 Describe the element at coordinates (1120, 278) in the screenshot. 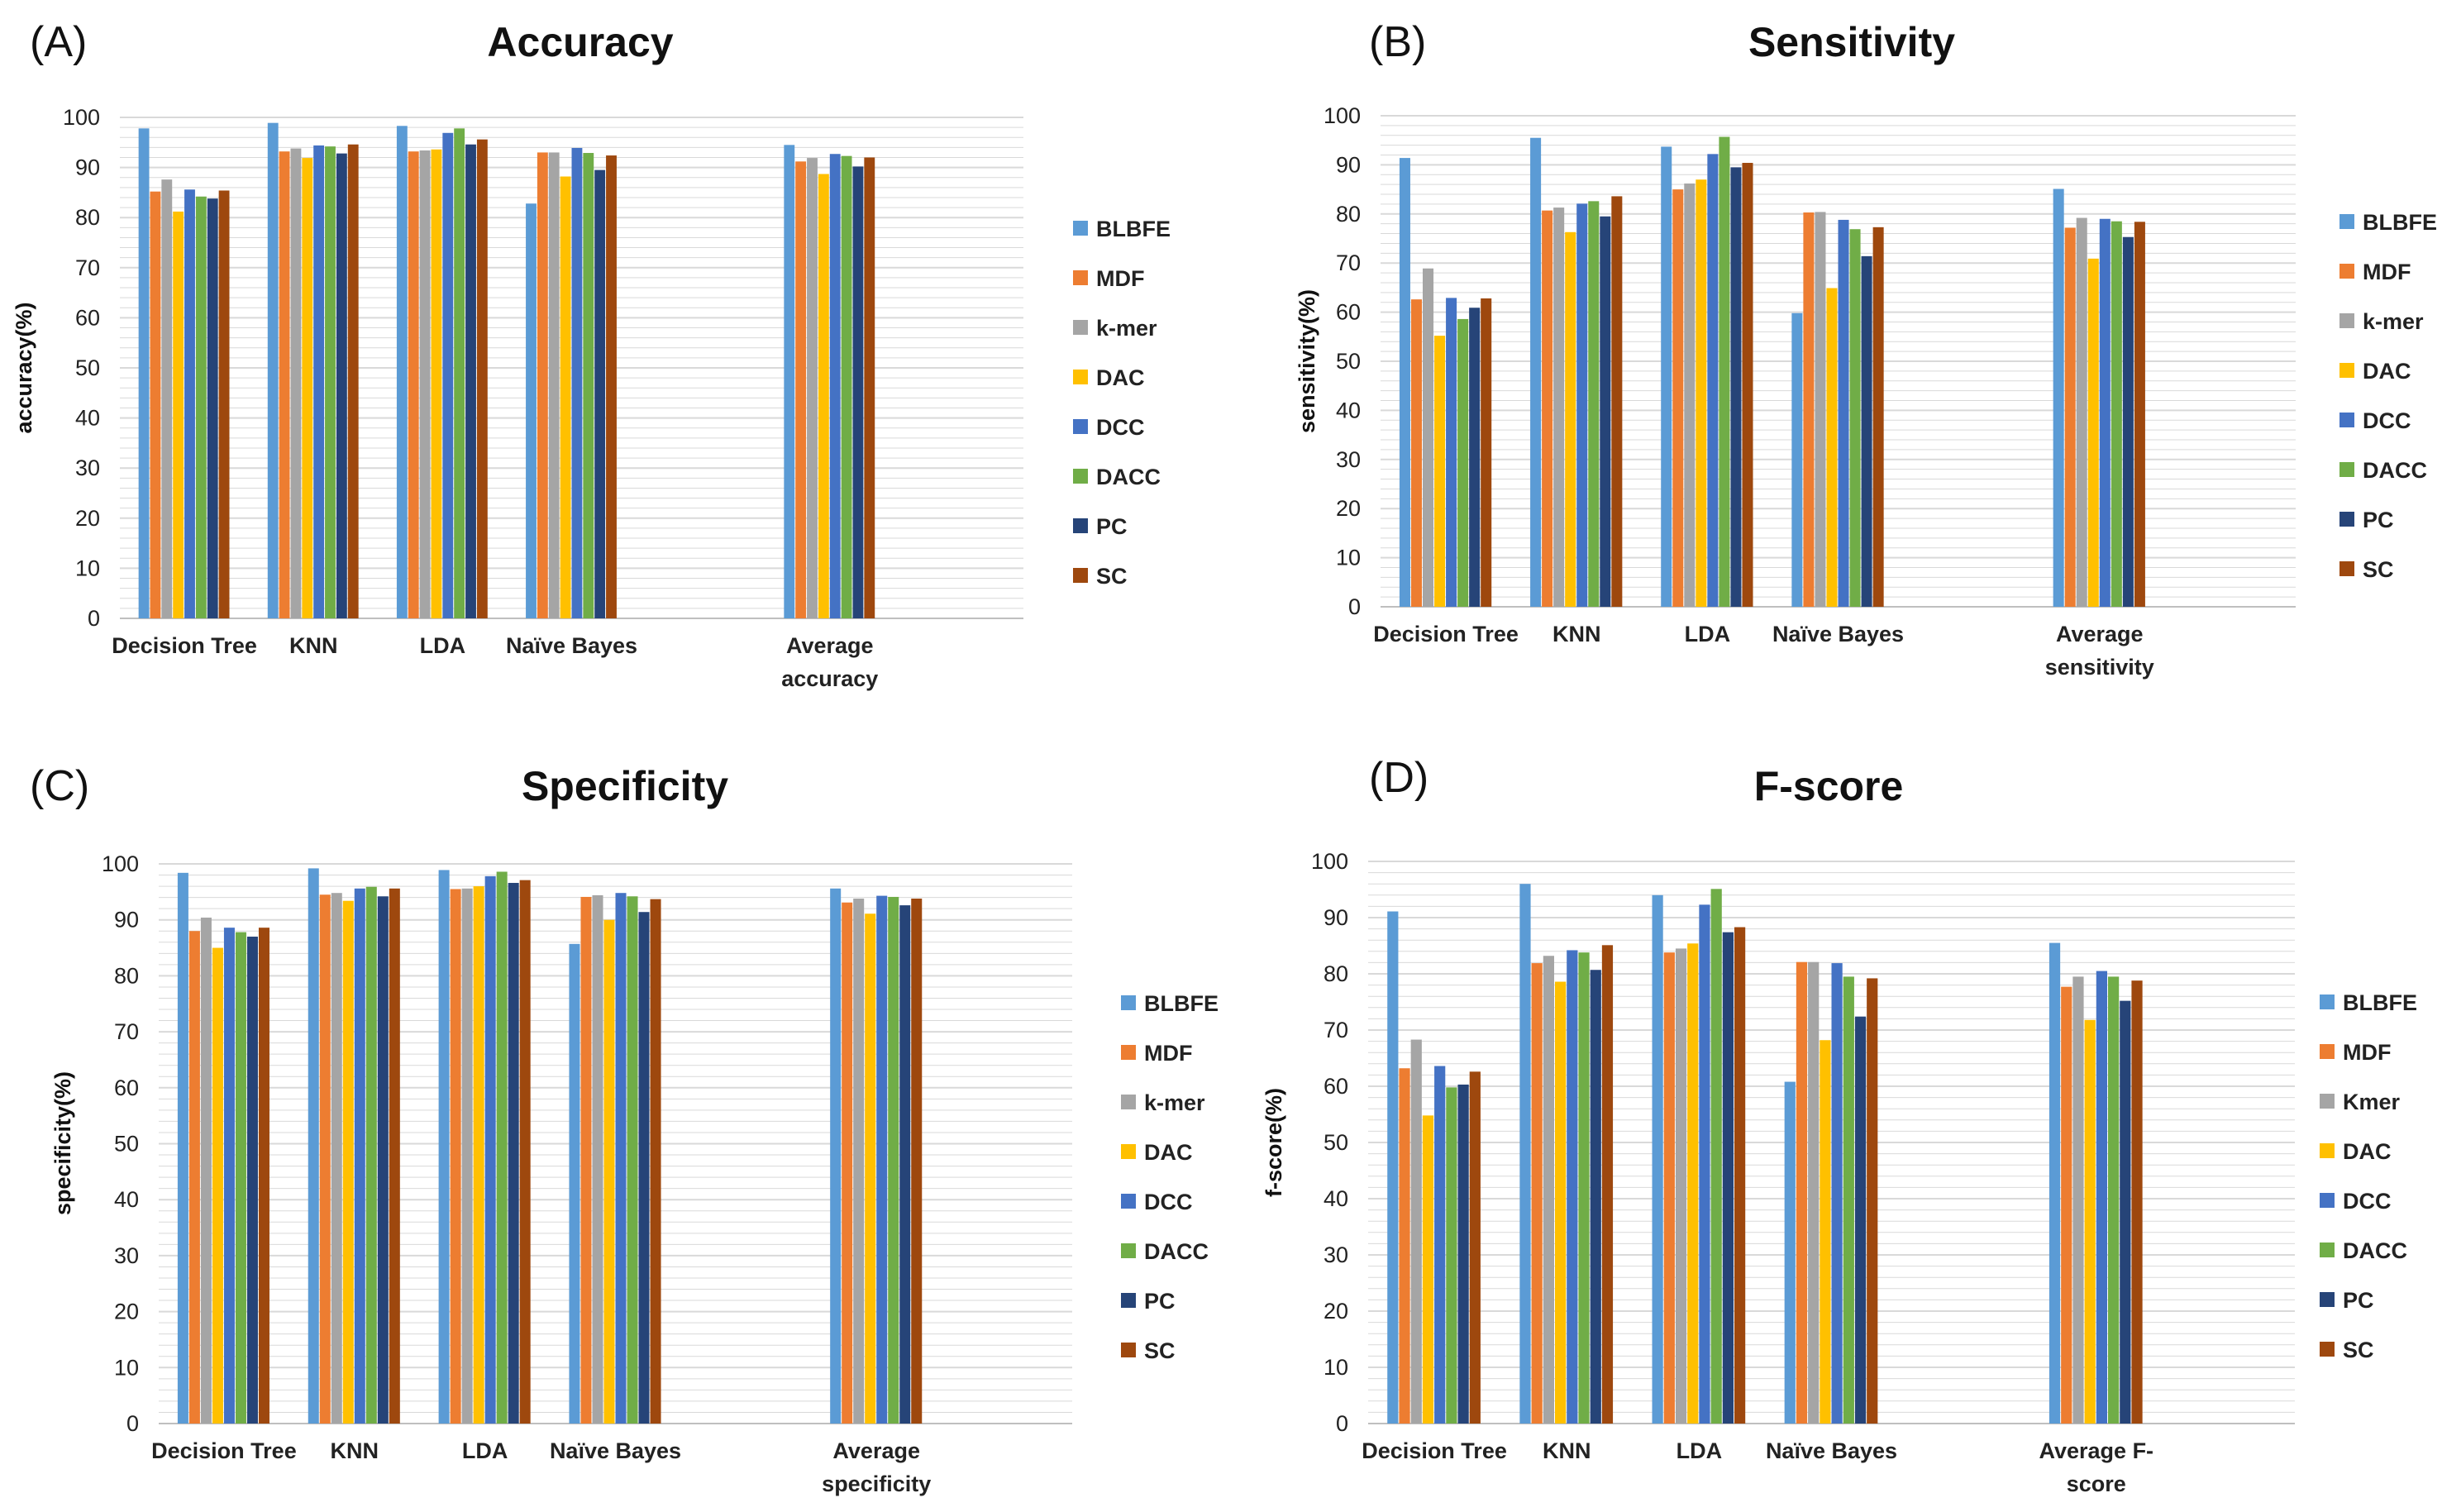

I see `legend-label: MDF` at that location.